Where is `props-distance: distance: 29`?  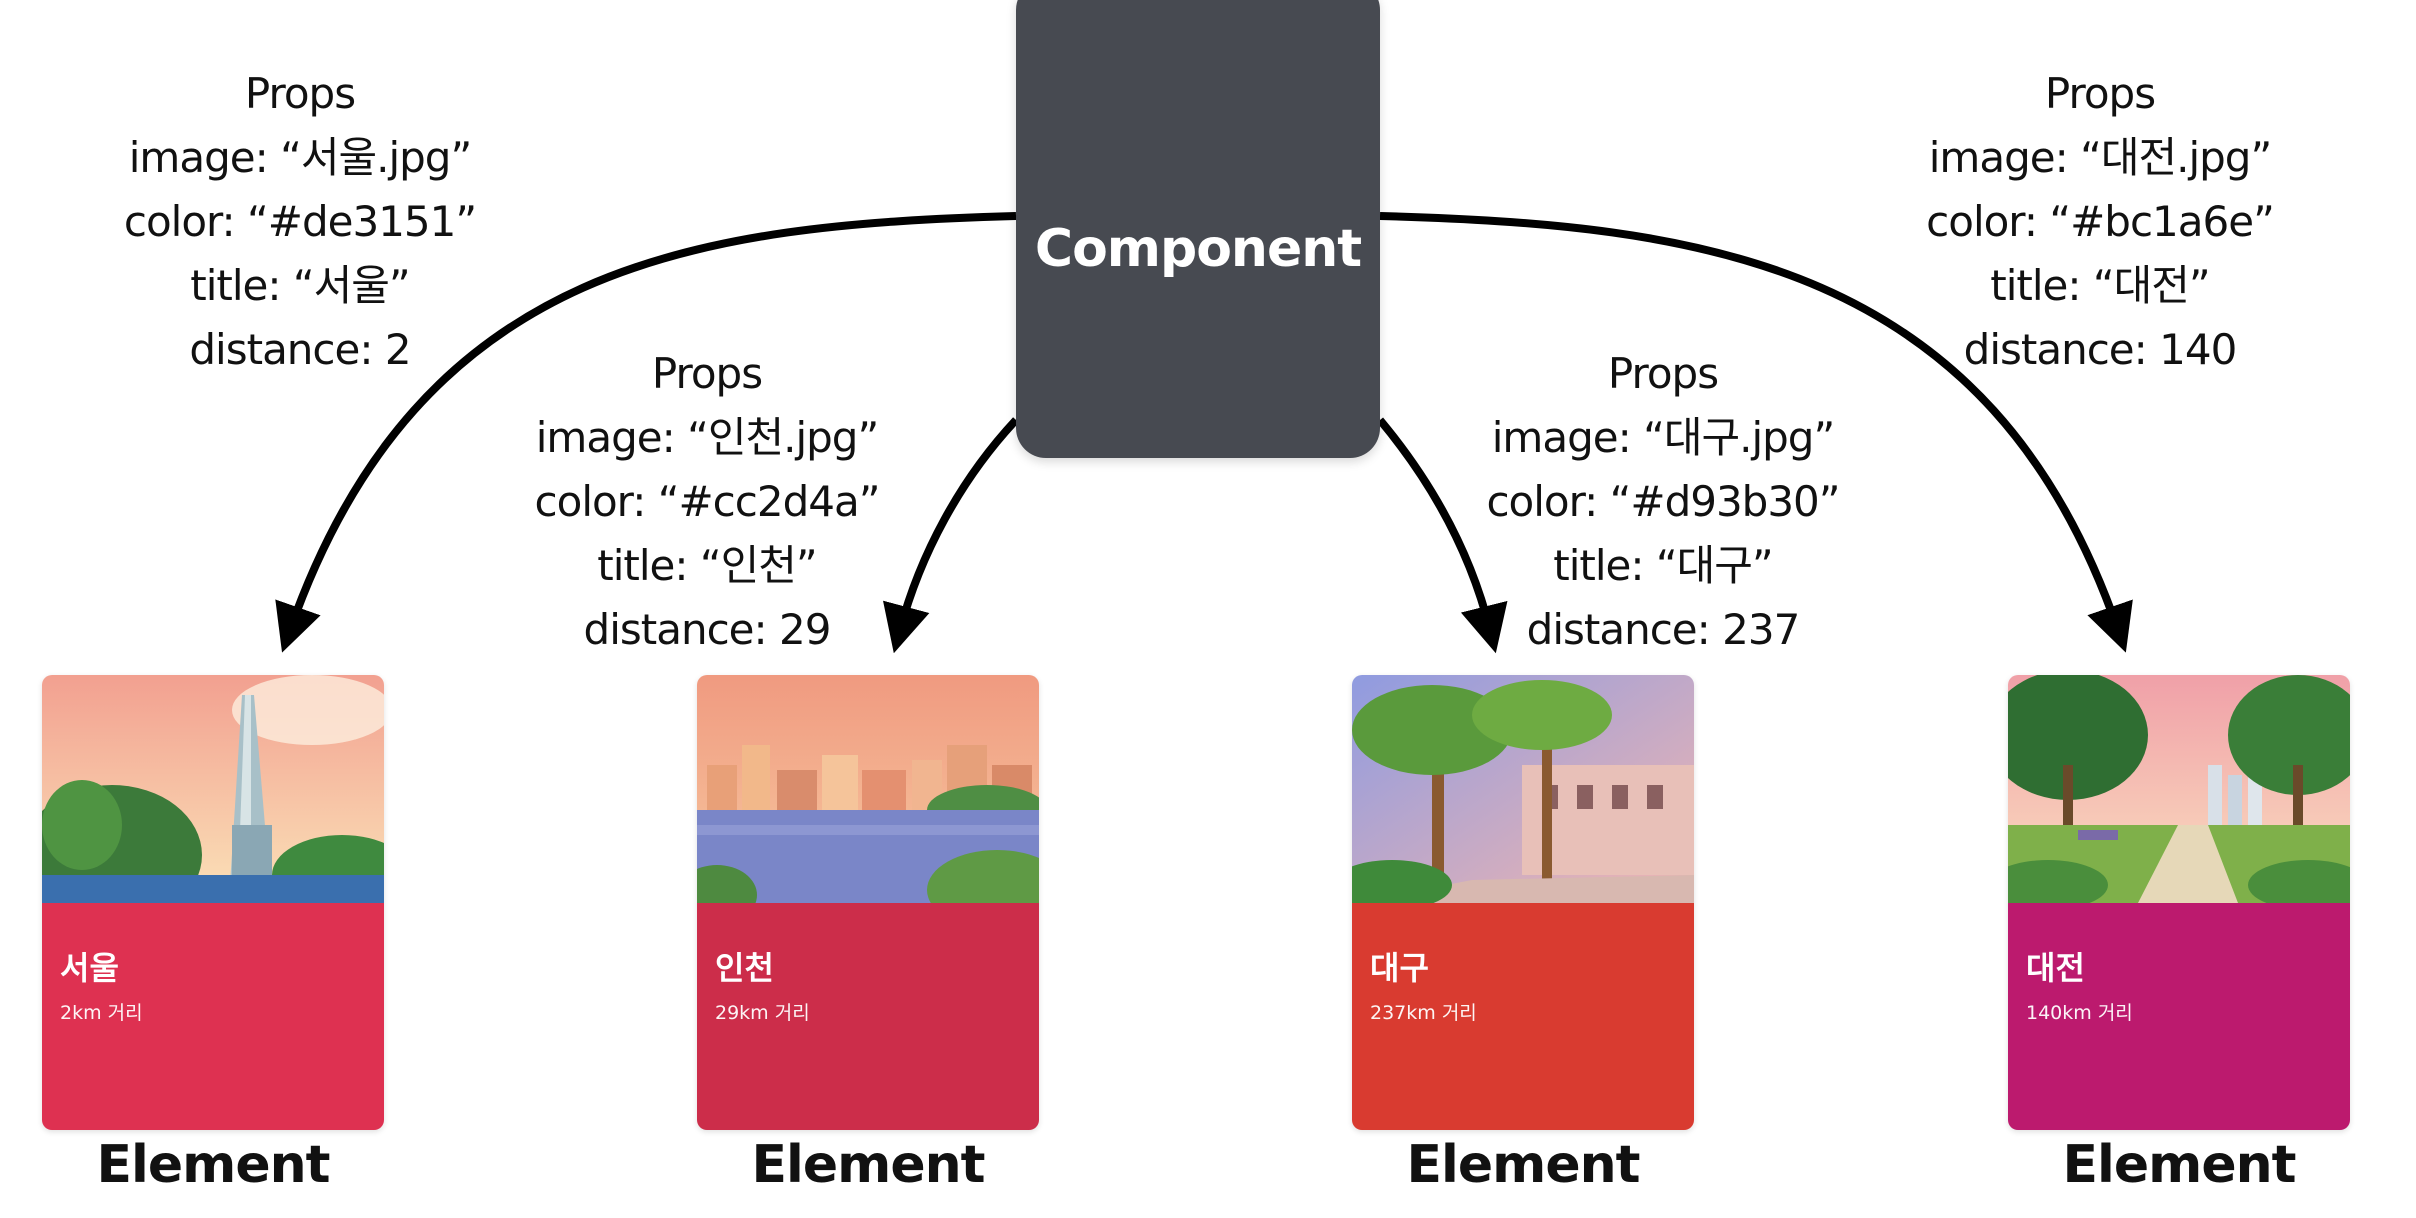
props-distance: distance: 29 is located at coordinates (707, 629).